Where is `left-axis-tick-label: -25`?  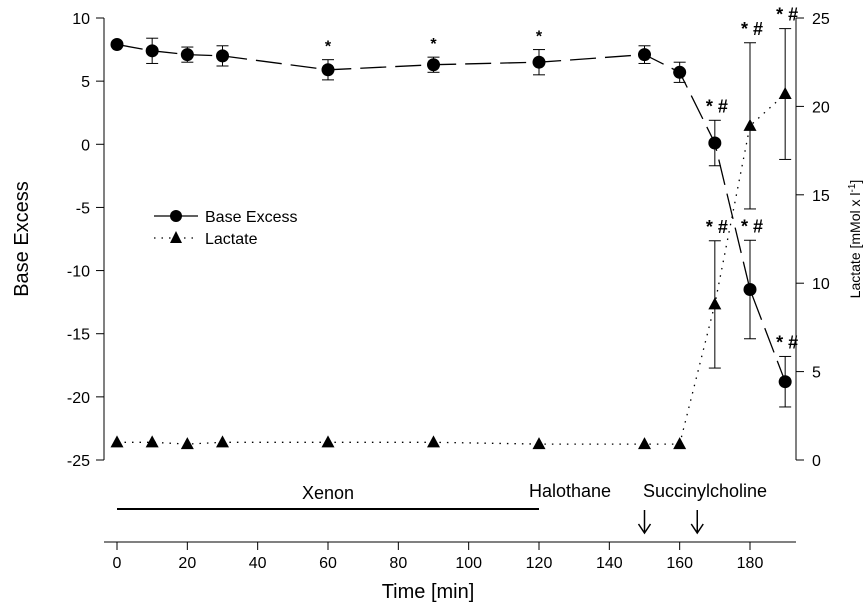 left-axis-tick-label: -25 is located at coordinates (78, 461).